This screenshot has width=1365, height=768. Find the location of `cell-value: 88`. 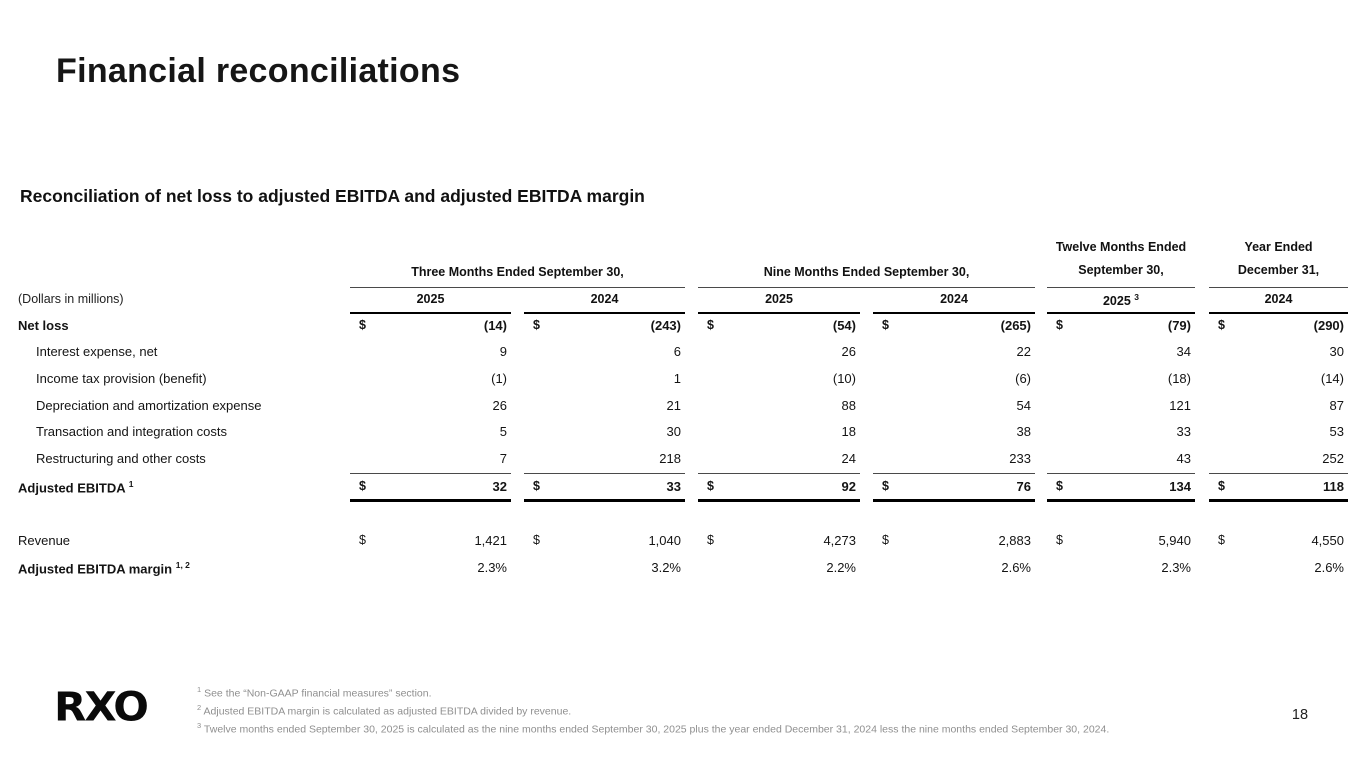

cell-value: 88 is located at coordinates (848, 405).